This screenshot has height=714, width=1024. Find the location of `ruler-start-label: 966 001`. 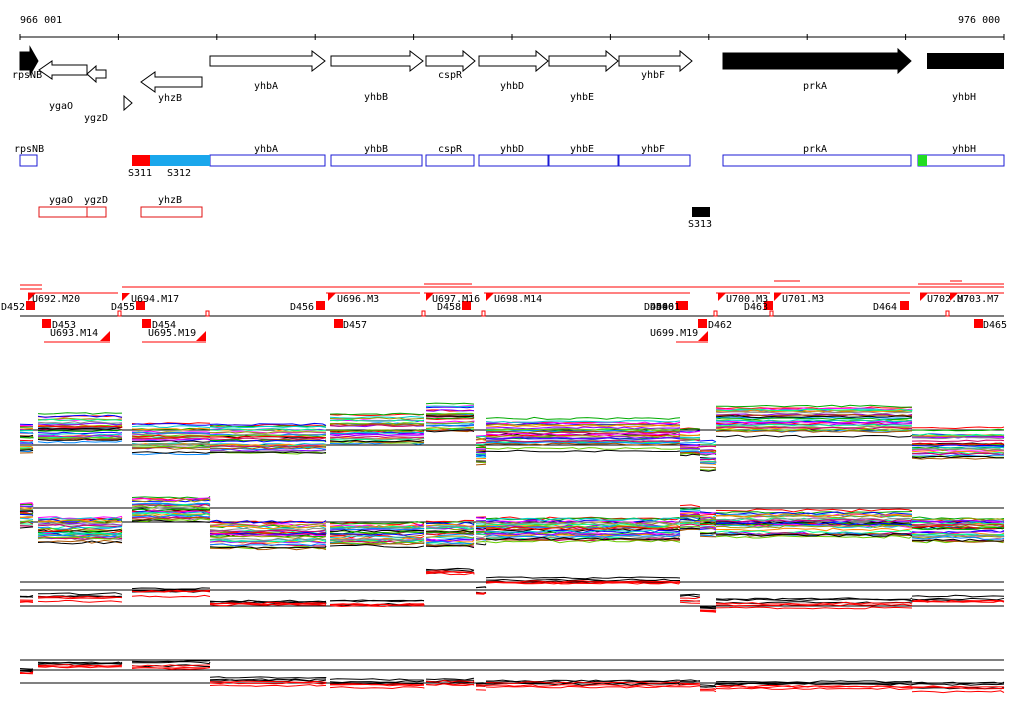

ruler-start-label: 966 001 is located at coordinates (41, 20).